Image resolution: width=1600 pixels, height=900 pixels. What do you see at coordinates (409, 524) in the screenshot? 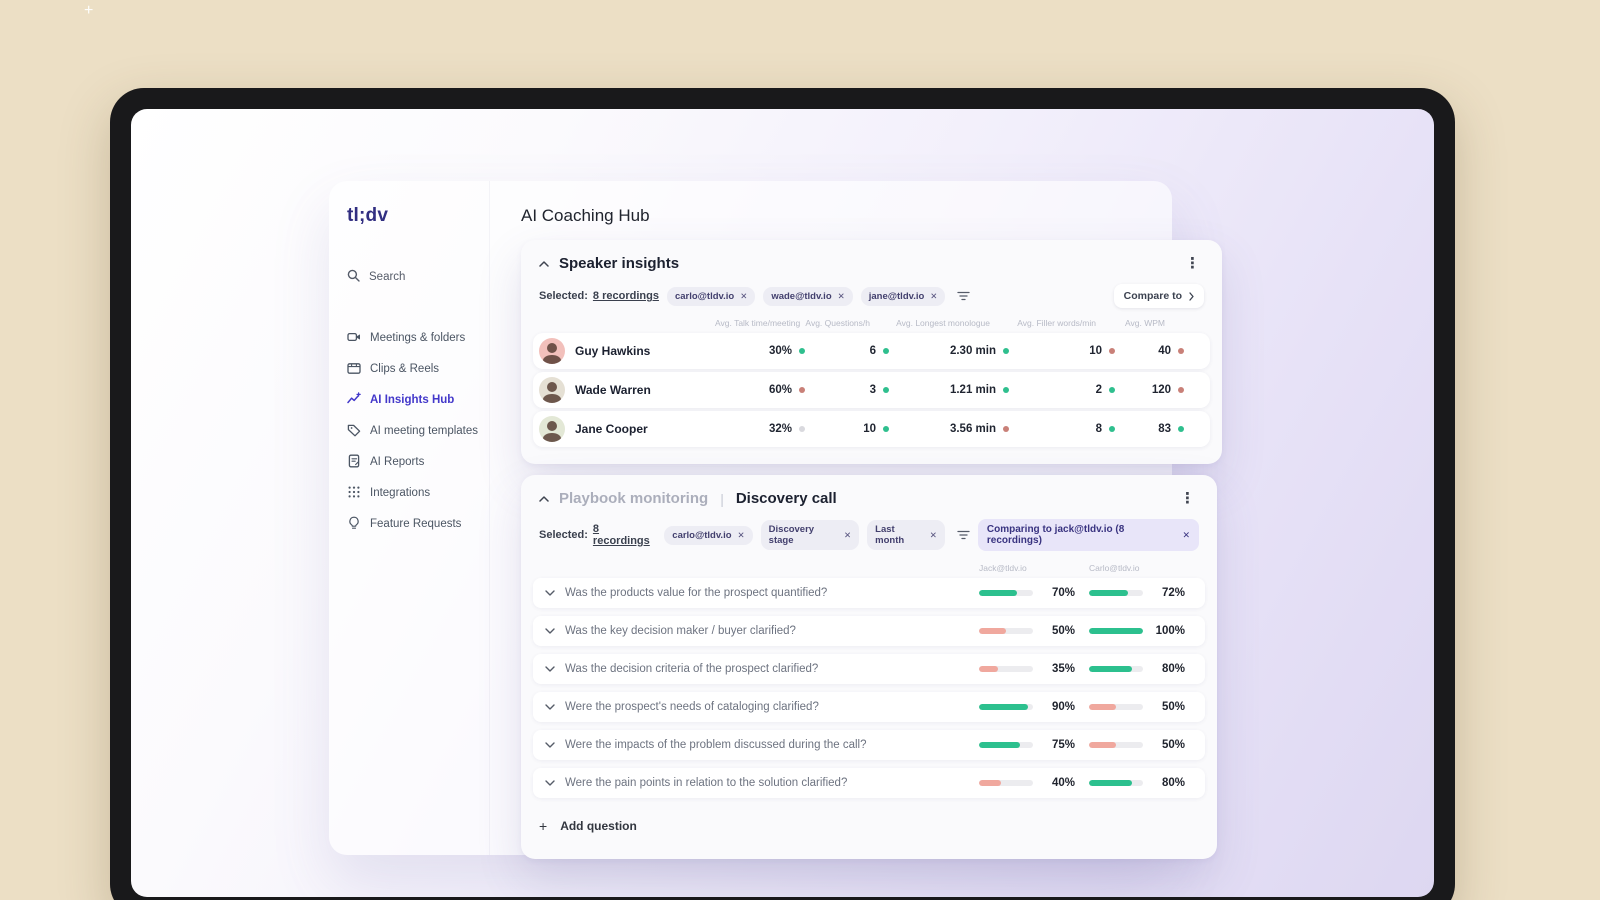
I see `sidebar-item-feature-requests: Feature Requests` at bounding box center [409, 524].